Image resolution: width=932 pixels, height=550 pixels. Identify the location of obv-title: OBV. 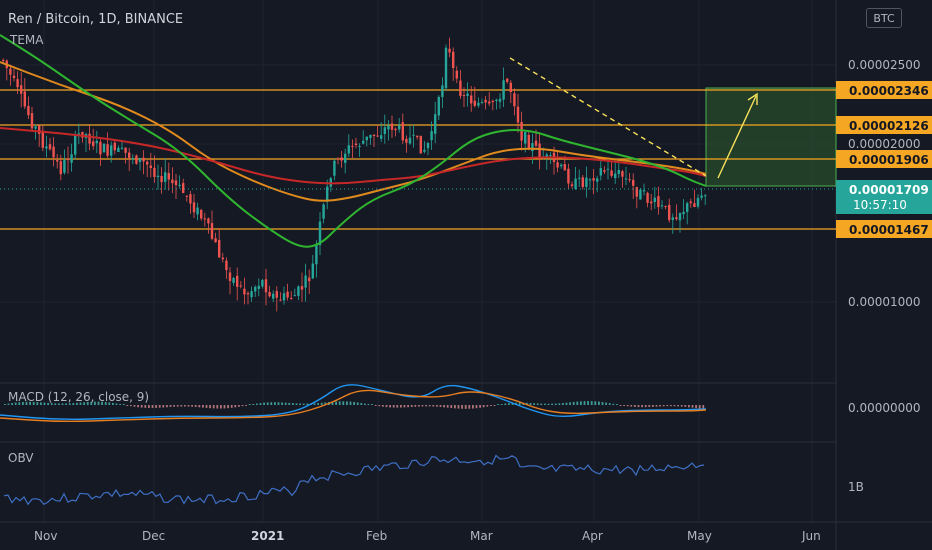
(21, 458).